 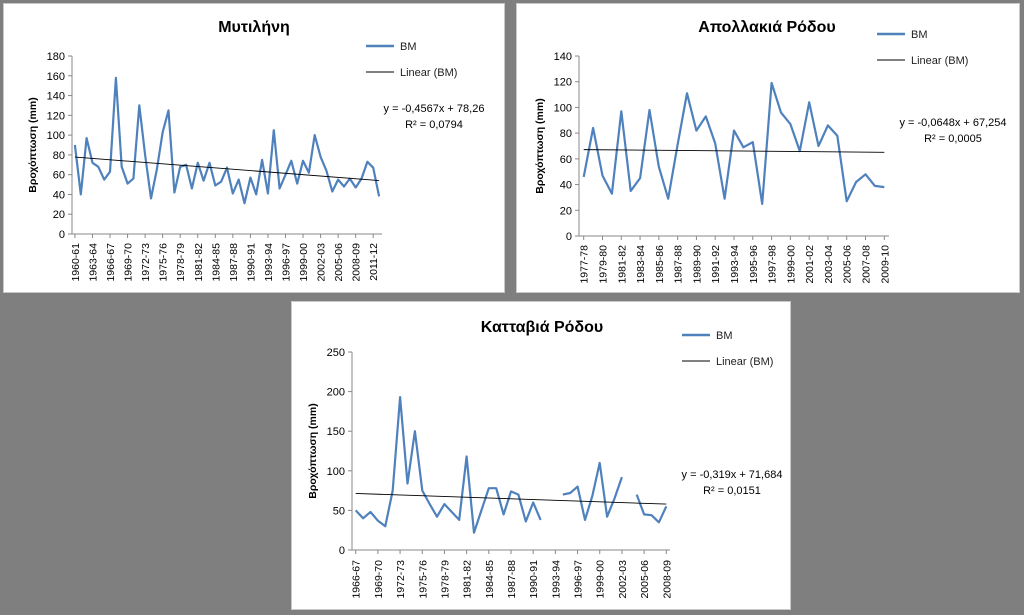 I want to click on y-tick-label: 50, so click(x=339, y=511).